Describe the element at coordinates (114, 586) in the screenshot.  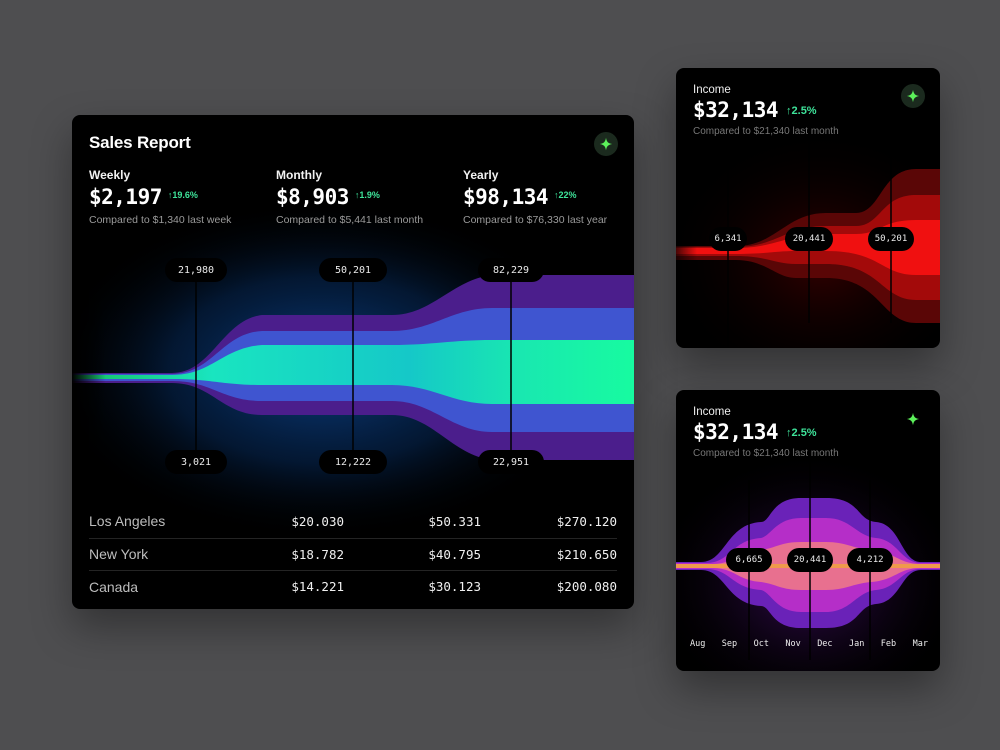
I see `region-name: Canada` at that location.